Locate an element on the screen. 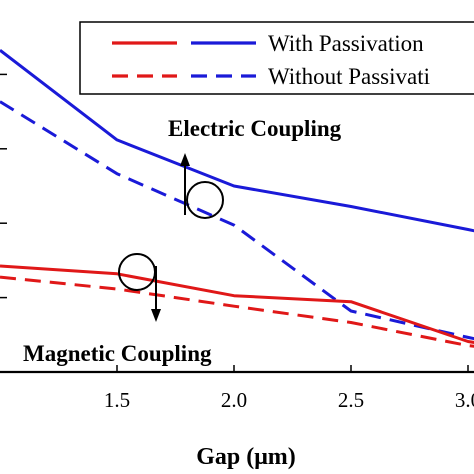  annotation-magnetic-arrow-head is located at coordinates (156, 315).